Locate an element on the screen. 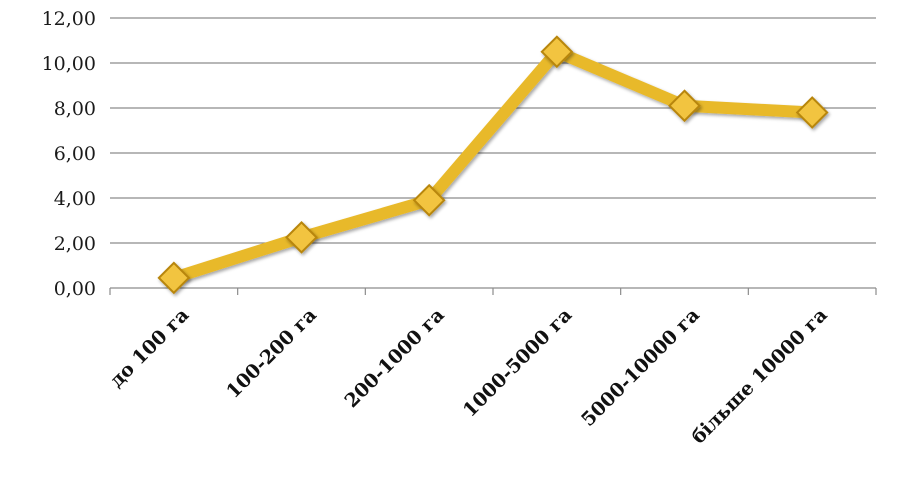  x-tick-label: 100-200 га is located at coordinates (271, 353).